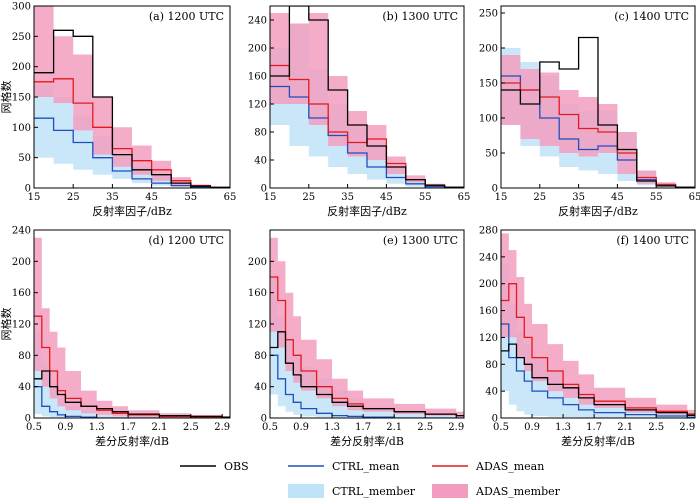 This screenshot has height=502, width=700. What do you see at coordinates (598, 324) in the screenshot?
I see `plot-frame` at bounding box center [598, 324].